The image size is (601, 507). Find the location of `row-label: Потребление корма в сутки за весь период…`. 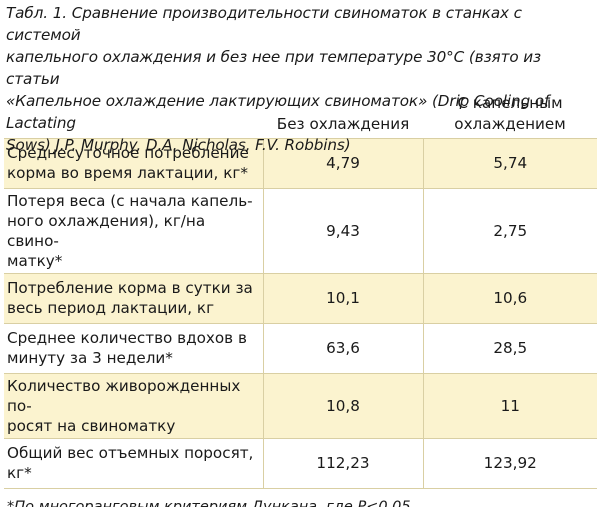

row-label: Потребление корма в сутки за весь период… is located at coordinates (133, 298).